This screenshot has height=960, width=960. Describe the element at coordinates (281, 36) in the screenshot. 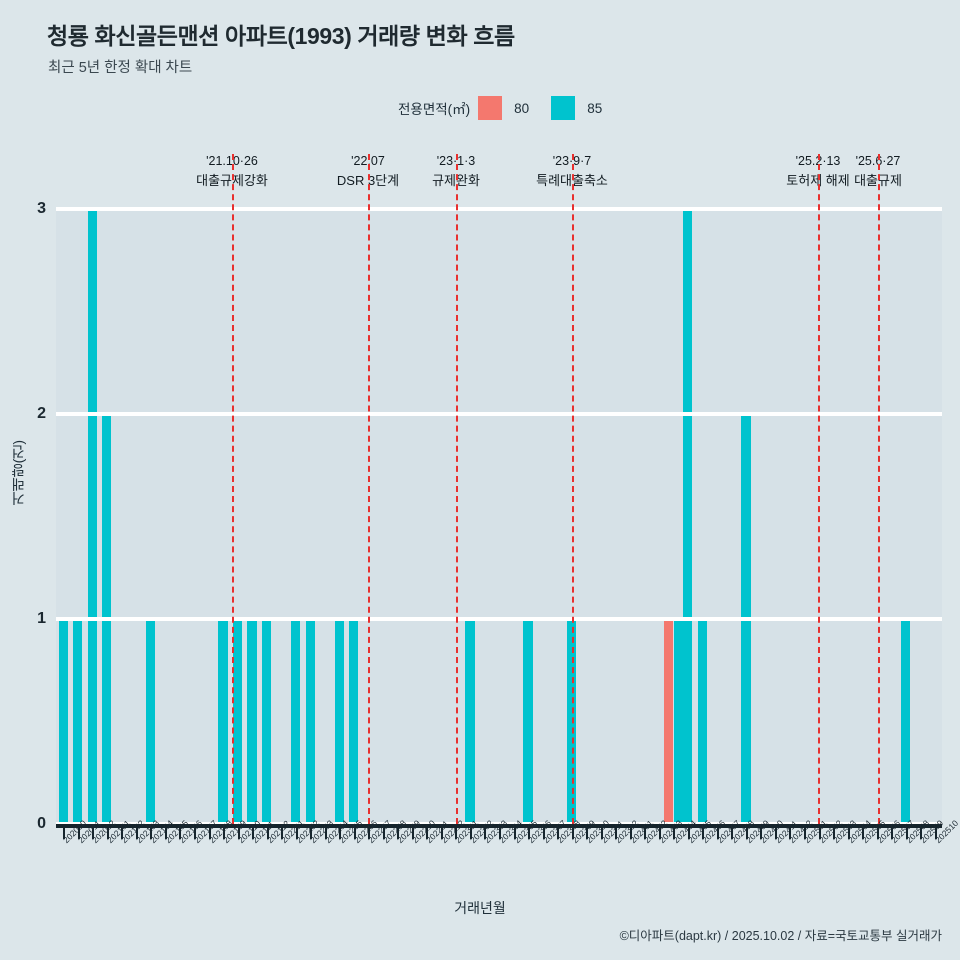

I see `page-title: 청룡 화신골든맨션 아파트(1993) 거래량 변화 흐름` at that location.